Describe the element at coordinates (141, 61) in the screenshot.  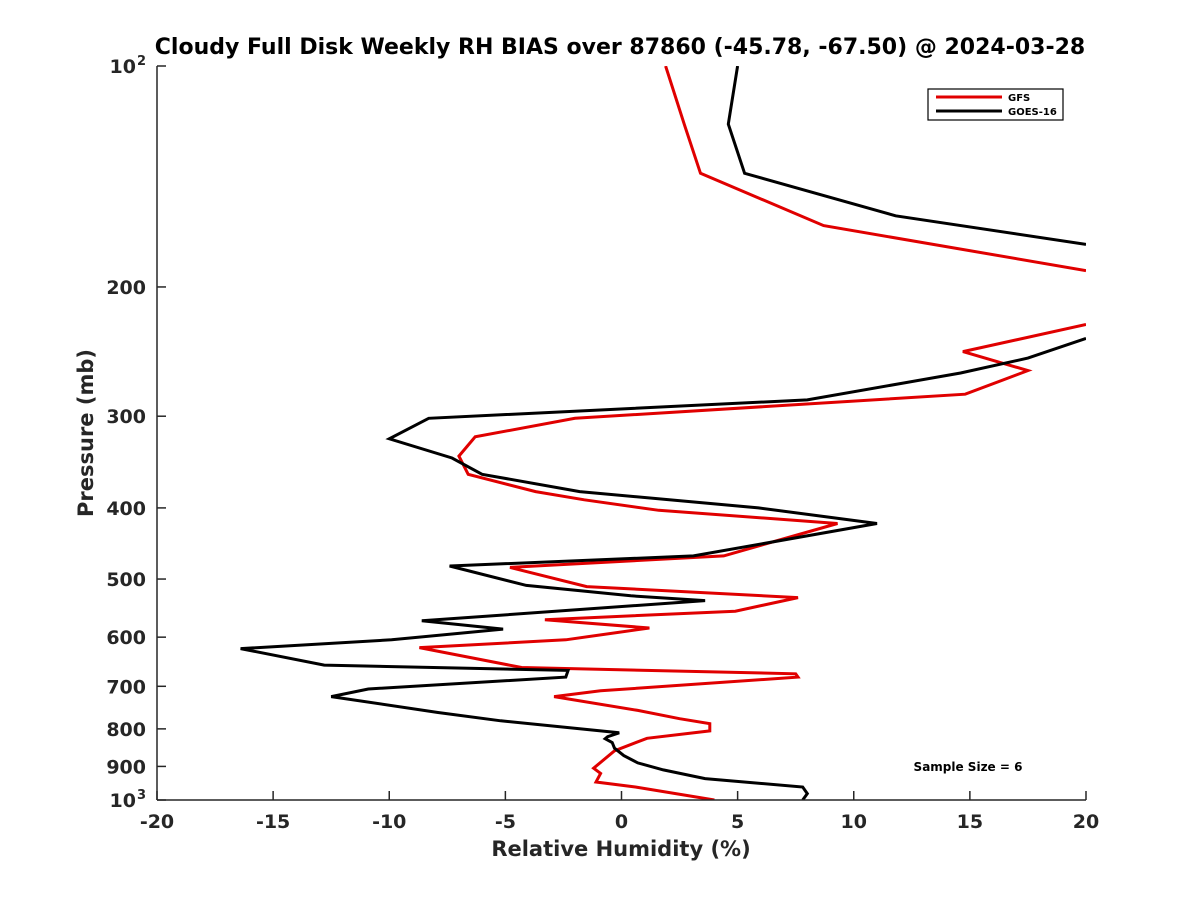
I see `y-tick-exponent-0: 2` at that location.